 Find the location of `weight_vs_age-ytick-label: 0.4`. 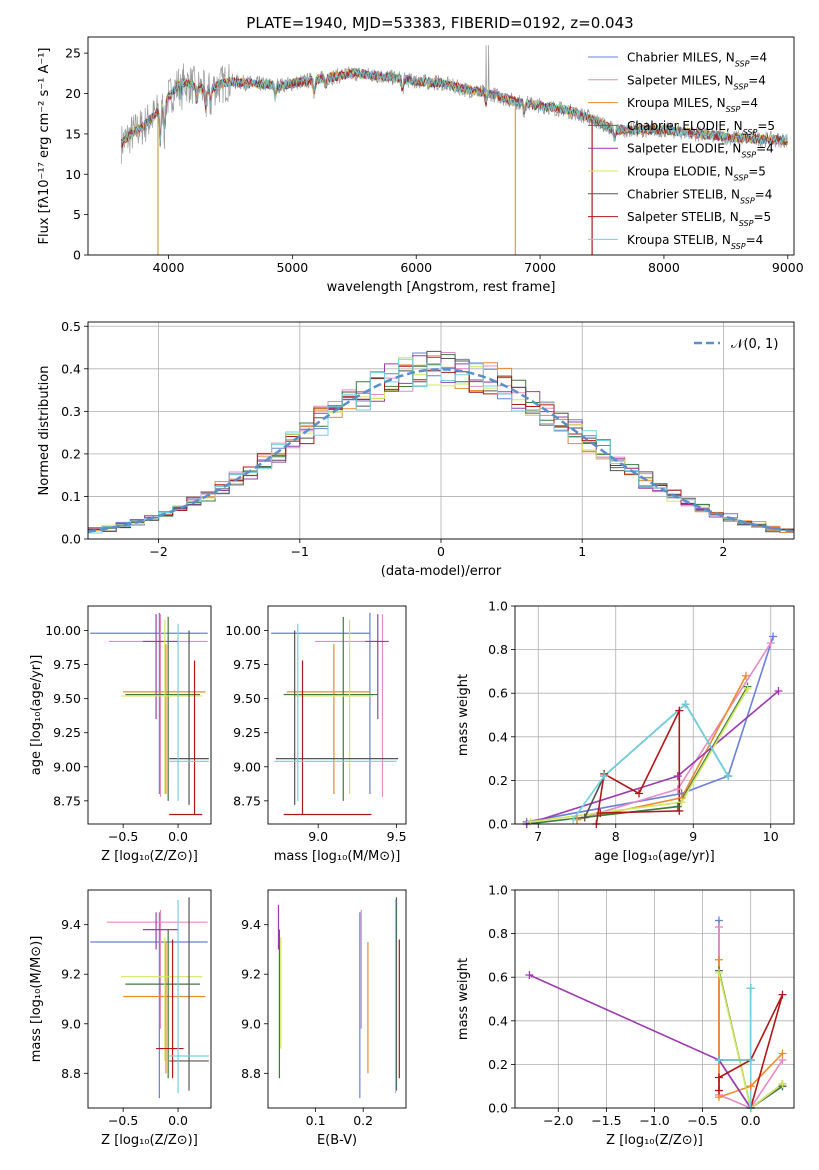

weight_vs_age-ytick-label: 0.4 is located at coordinates (498, 736).